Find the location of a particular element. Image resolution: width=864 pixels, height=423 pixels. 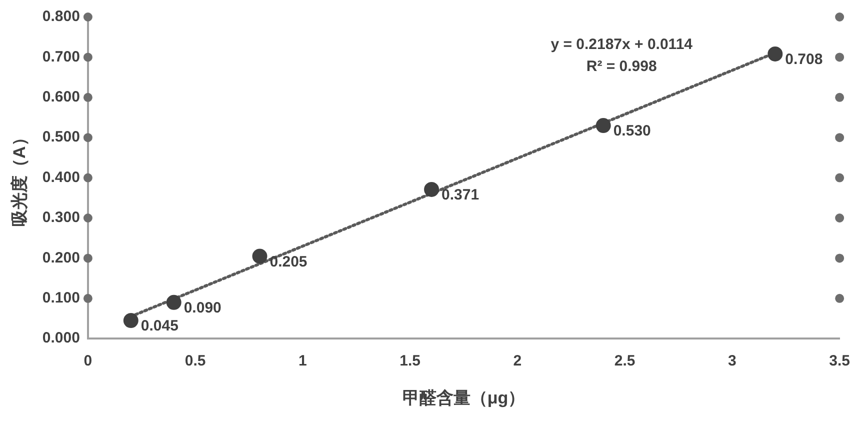

x-tick-label: 1.5 is located at coordinates (410, 361).